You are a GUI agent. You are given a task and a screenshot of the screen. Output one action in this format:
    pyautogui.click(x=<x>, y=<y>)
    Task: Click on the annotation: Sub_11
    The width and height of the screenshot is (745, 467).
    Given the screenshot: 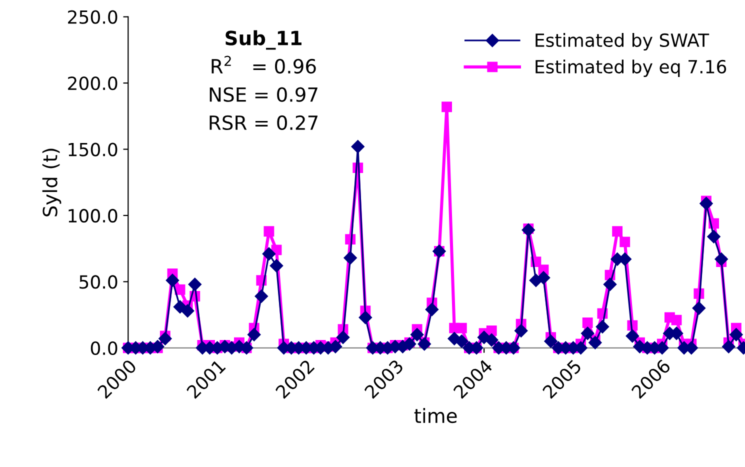 What is the action you would take?
    pyautogui.click(x=264, y=40)
    